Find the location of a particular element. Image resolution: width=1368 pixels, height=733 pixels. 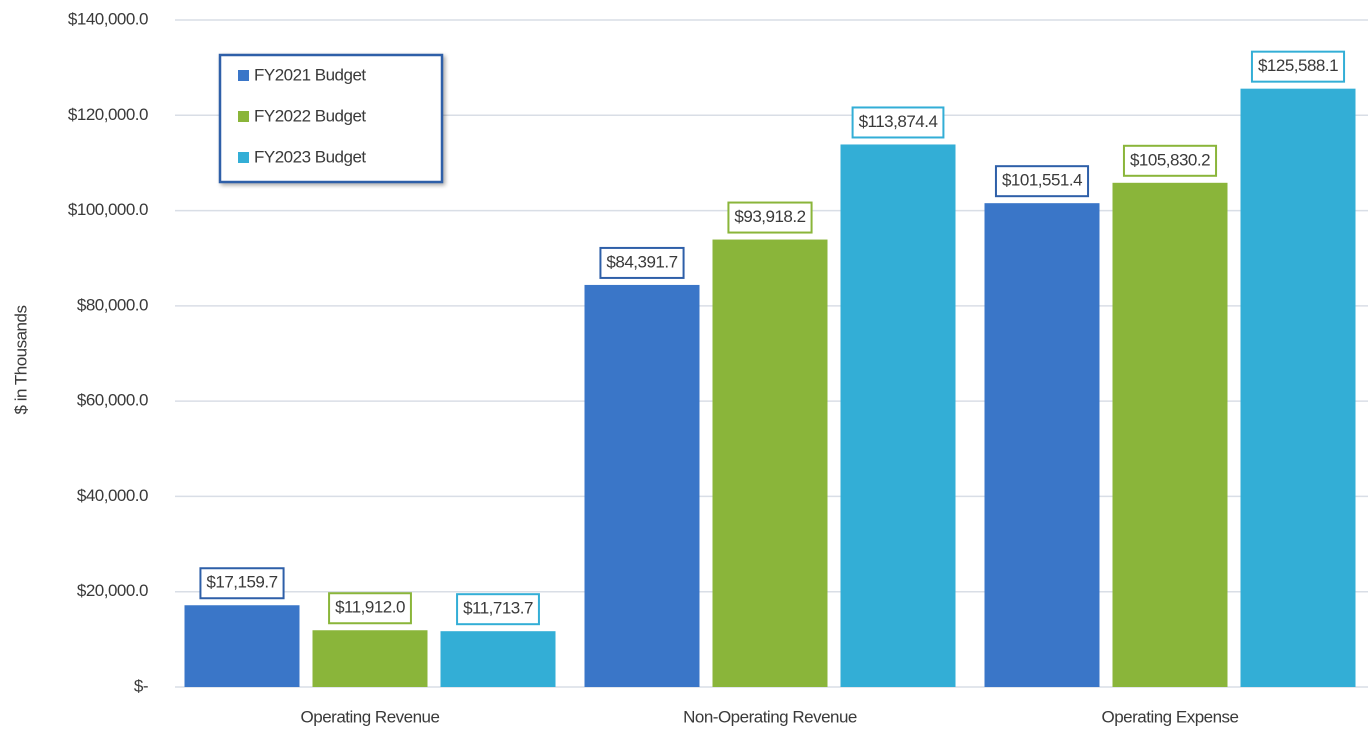

legend-label: FY2023 Budget is located at coordinates (310, 156).